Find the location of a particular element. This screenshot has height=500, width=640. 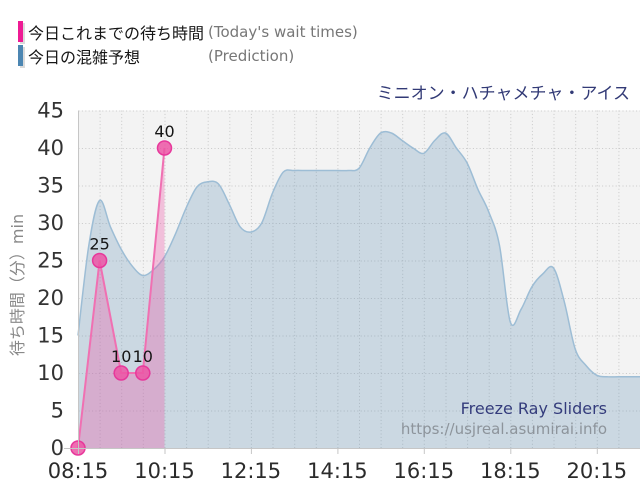

x-tick-label: 18:15 is located at coordinates (510, 471).